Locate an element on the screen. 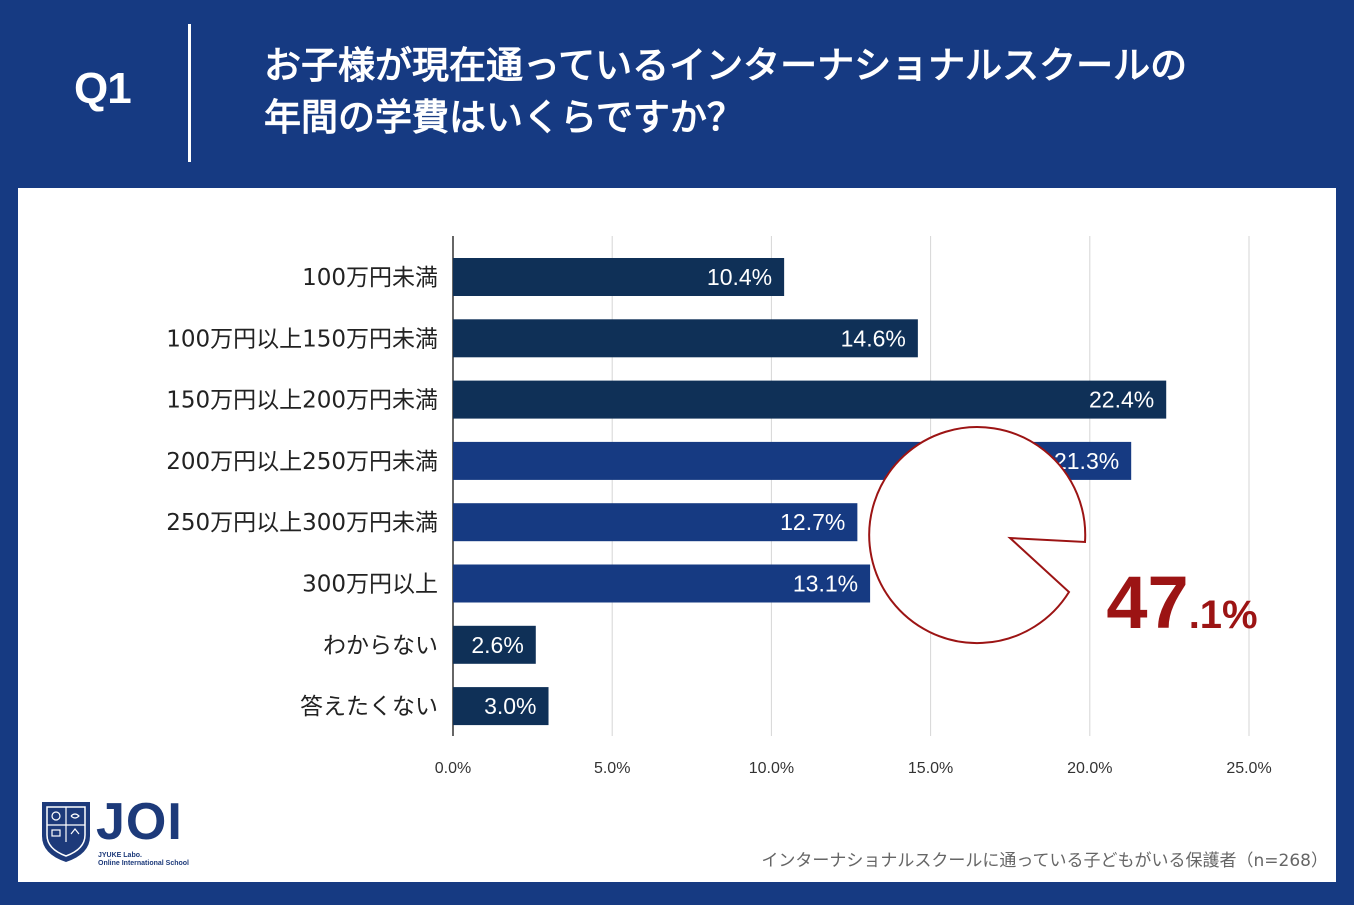  data-label: 13.1% is located at coordinates (825, 584).